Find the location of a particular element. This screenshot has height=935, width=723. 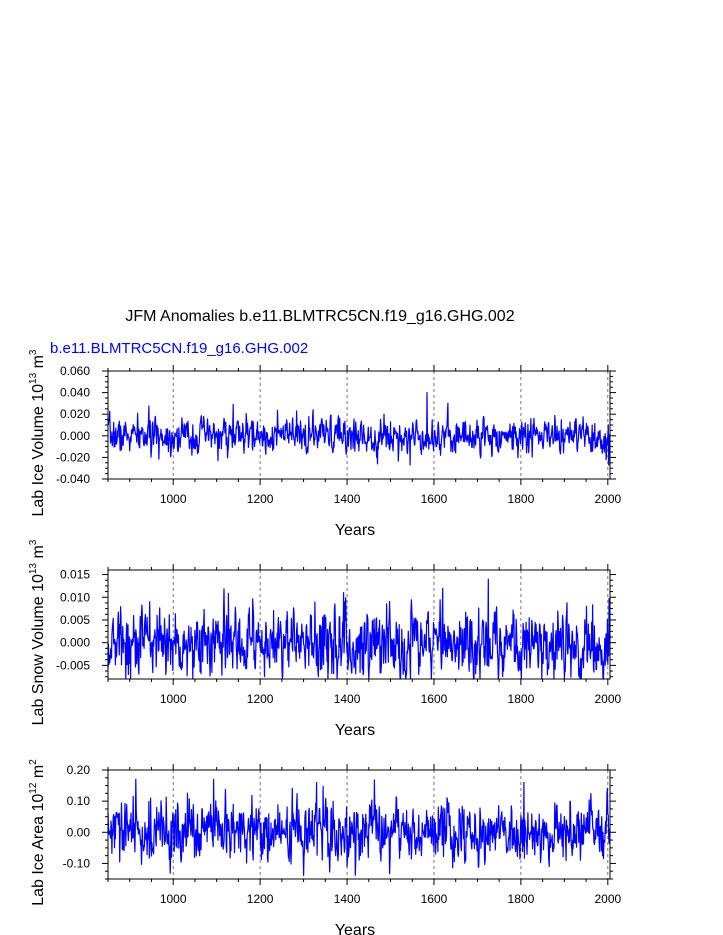

y-axis-label: Lab Ice Area 1012 m2 is located at coordinates (37, 832).